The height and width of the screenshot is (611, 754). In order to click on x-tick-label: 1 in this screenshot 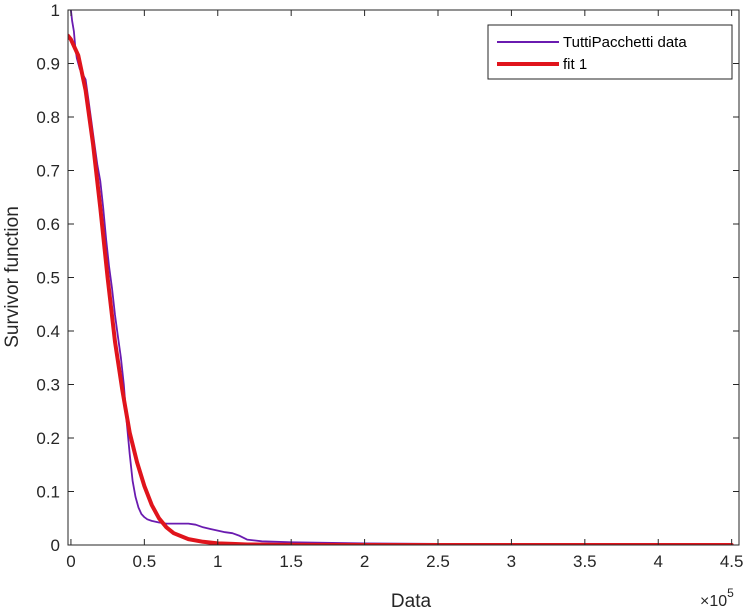, I will do `click(217, 561)`.